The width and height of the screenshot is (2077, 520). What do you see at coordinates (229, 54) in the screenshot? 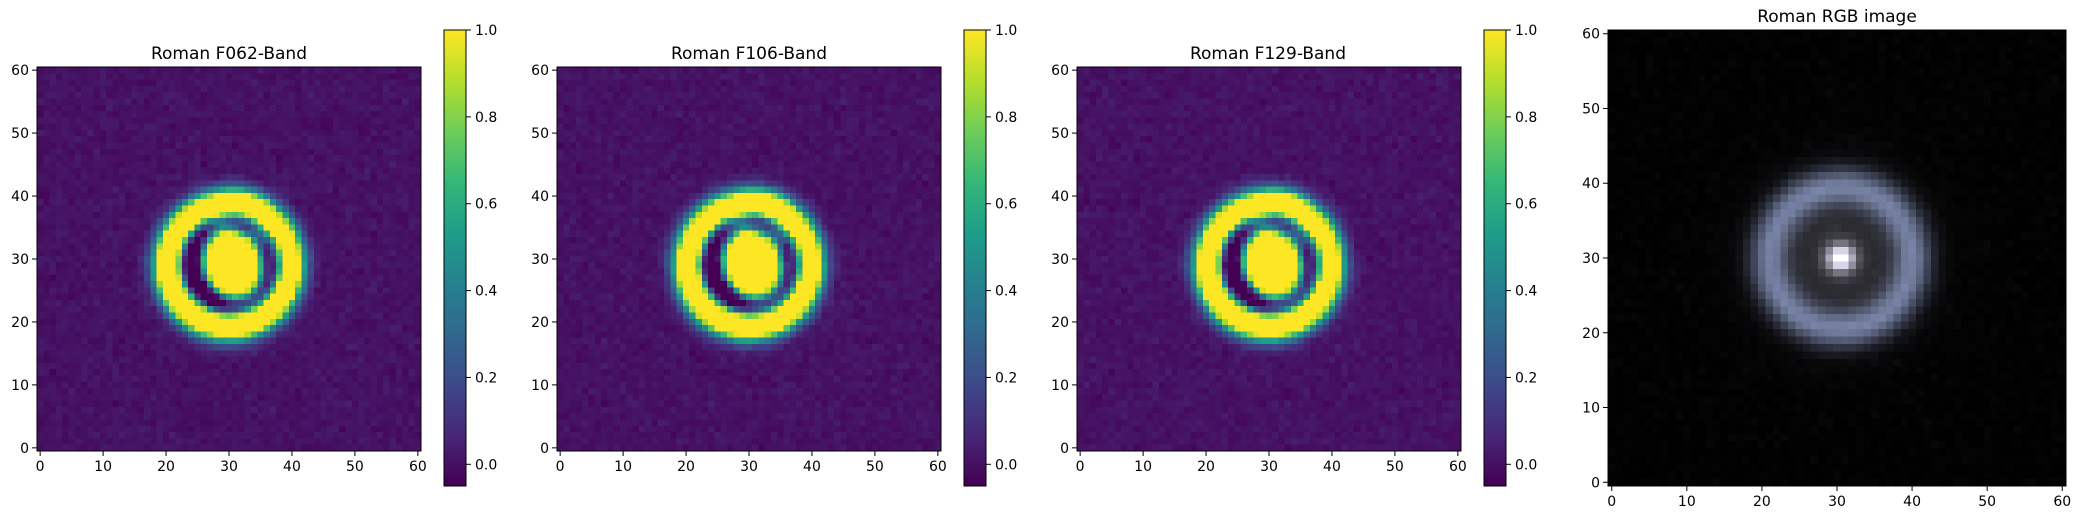
I see `panel-title-f062: Roman F062-Band` at bounding box center [229, 54].